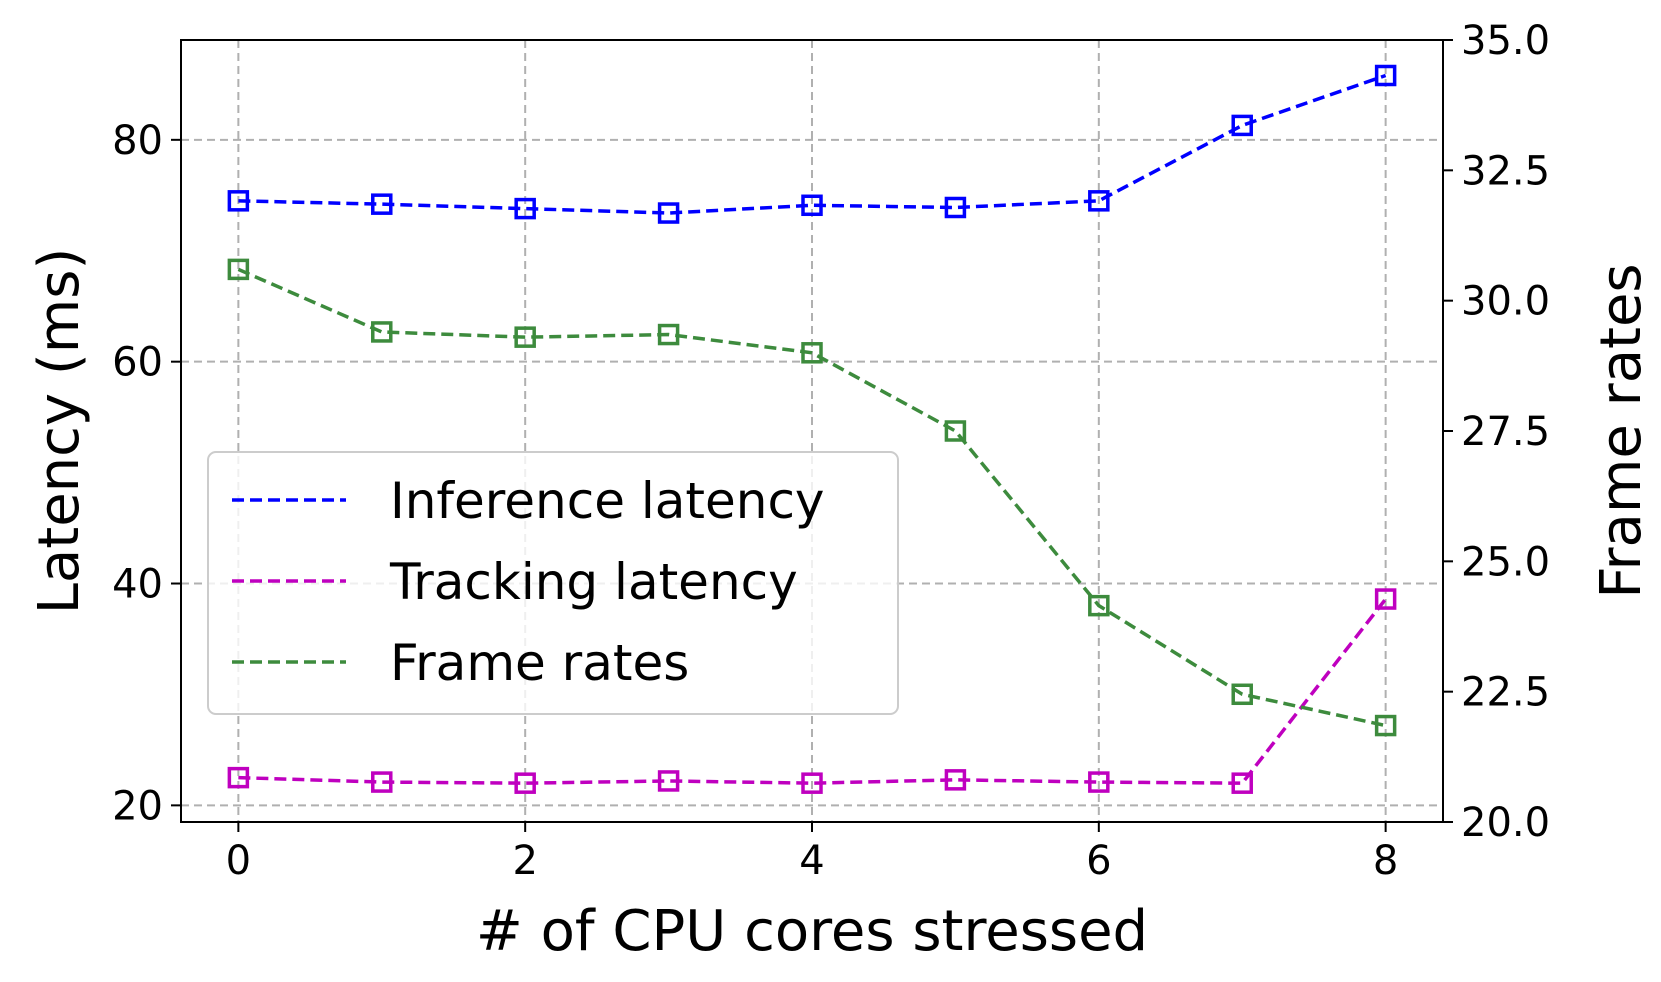 This screenshot has width=1661, height=982. Describe the element at coordinates (238, 861) in the screenshot. I see `x-tick-label: 0` at that location.